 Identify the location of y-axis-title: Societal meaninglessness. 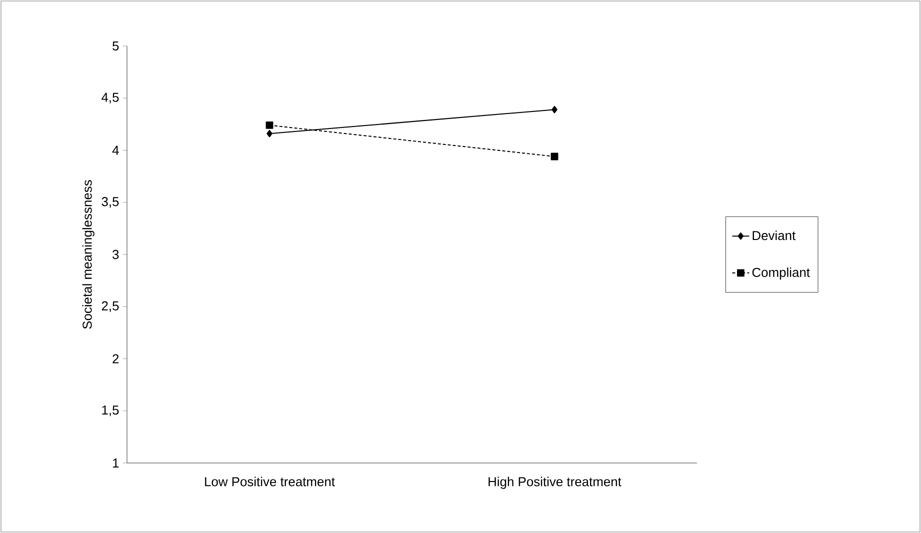
(88, 254).